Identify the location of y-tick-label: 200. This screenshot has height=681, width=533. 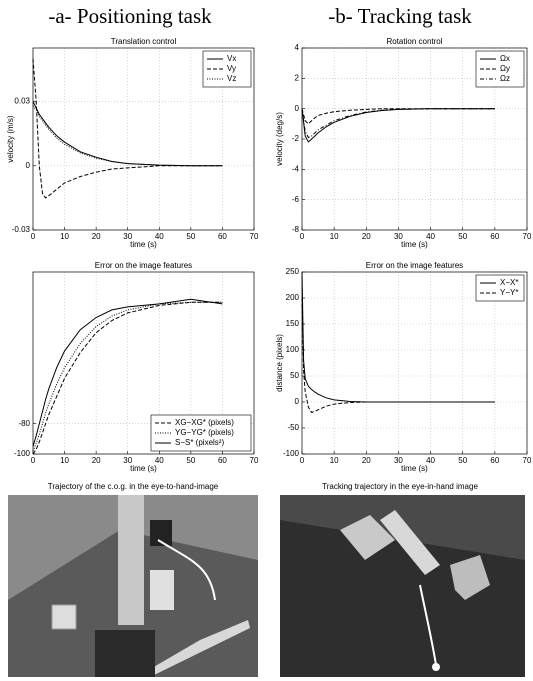
(293, 297).